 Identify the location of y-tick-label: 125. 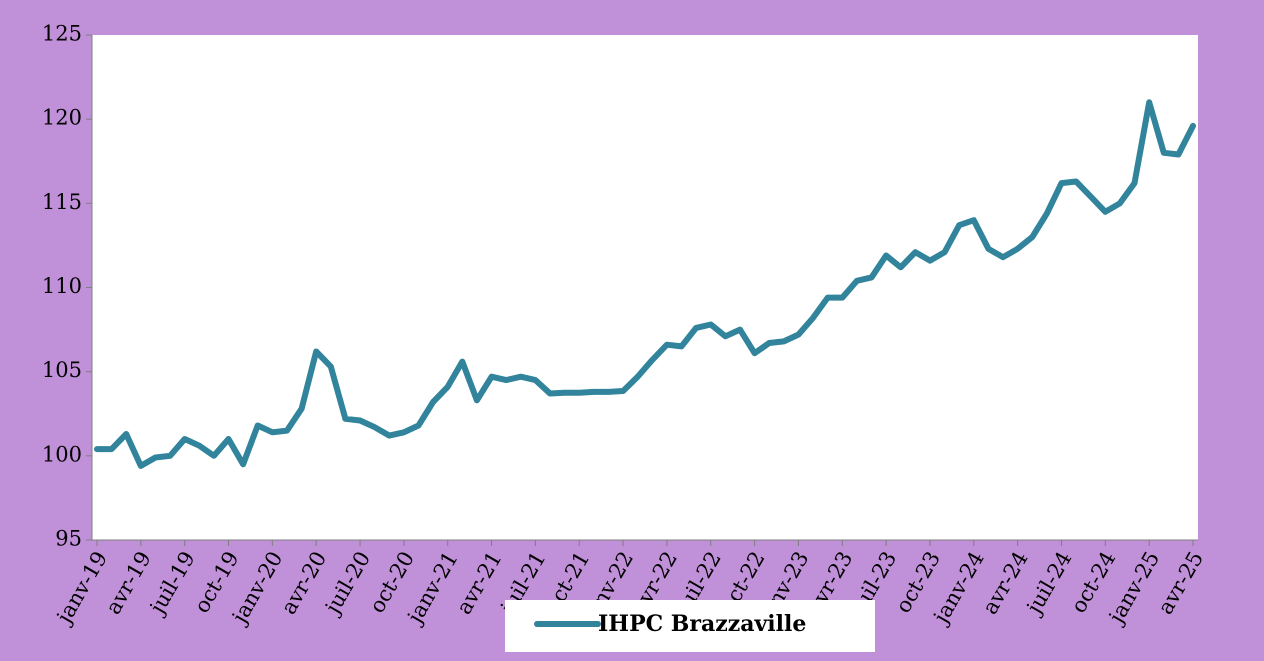
(62, 34).